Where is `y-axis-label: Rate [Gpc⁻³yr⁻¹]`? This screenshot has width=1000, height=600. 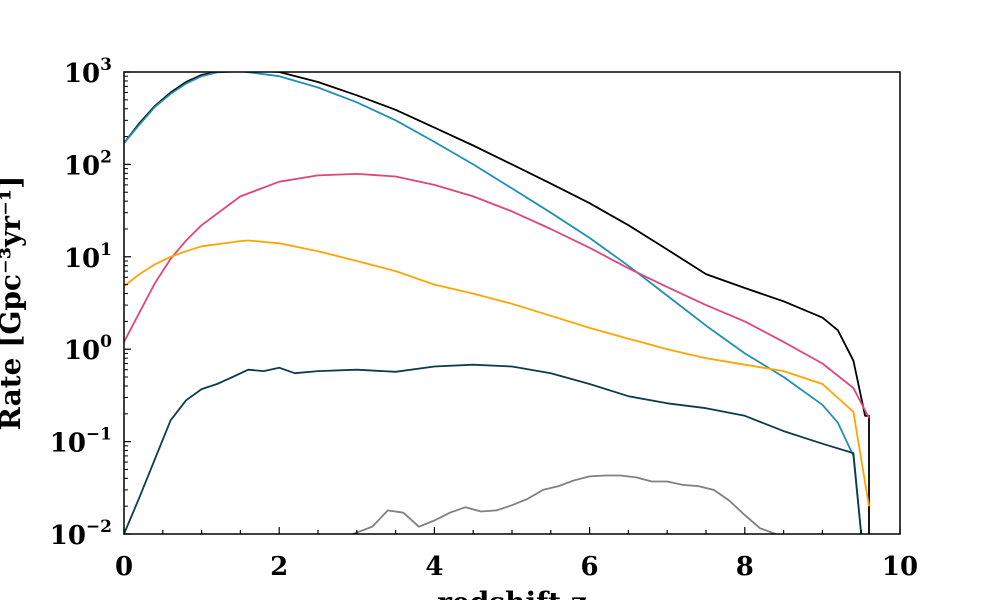
y-axis-label: Rate [Gpc⁻³yr⁻¹] is located at coordinates (13, 303).